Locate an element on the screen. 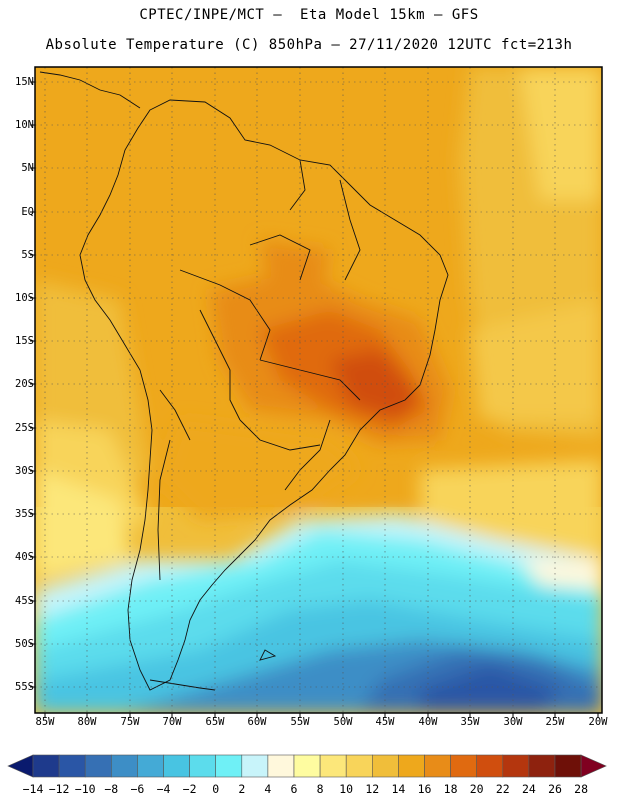  colorbar-label: 26 is located at coordinates (555, 789).